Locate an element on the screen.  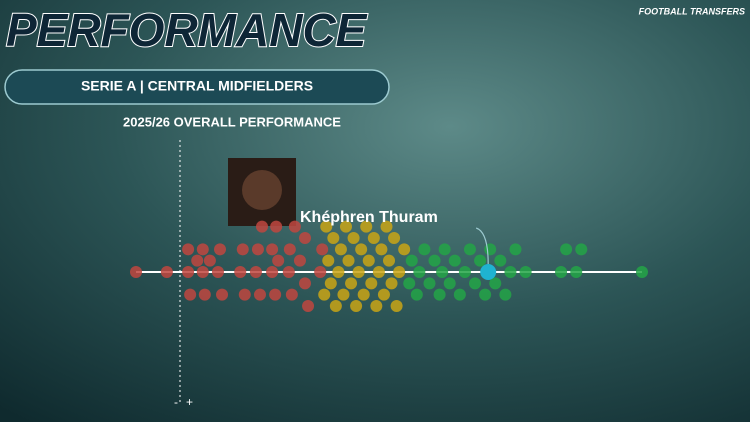
subtitle: SERIE A | CENTRAL MIDFIELDERS is located at coordinates (197, 86).